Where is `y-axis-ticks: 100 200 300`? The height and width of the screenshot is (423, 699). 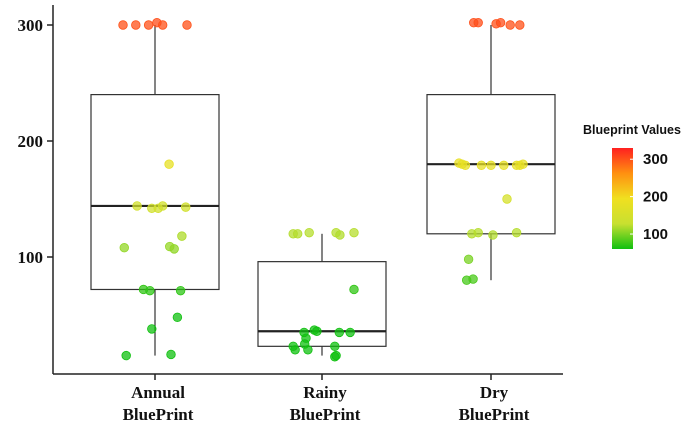 y-axis-ticks: 100 200 300 is located at coordinates (35, 141).